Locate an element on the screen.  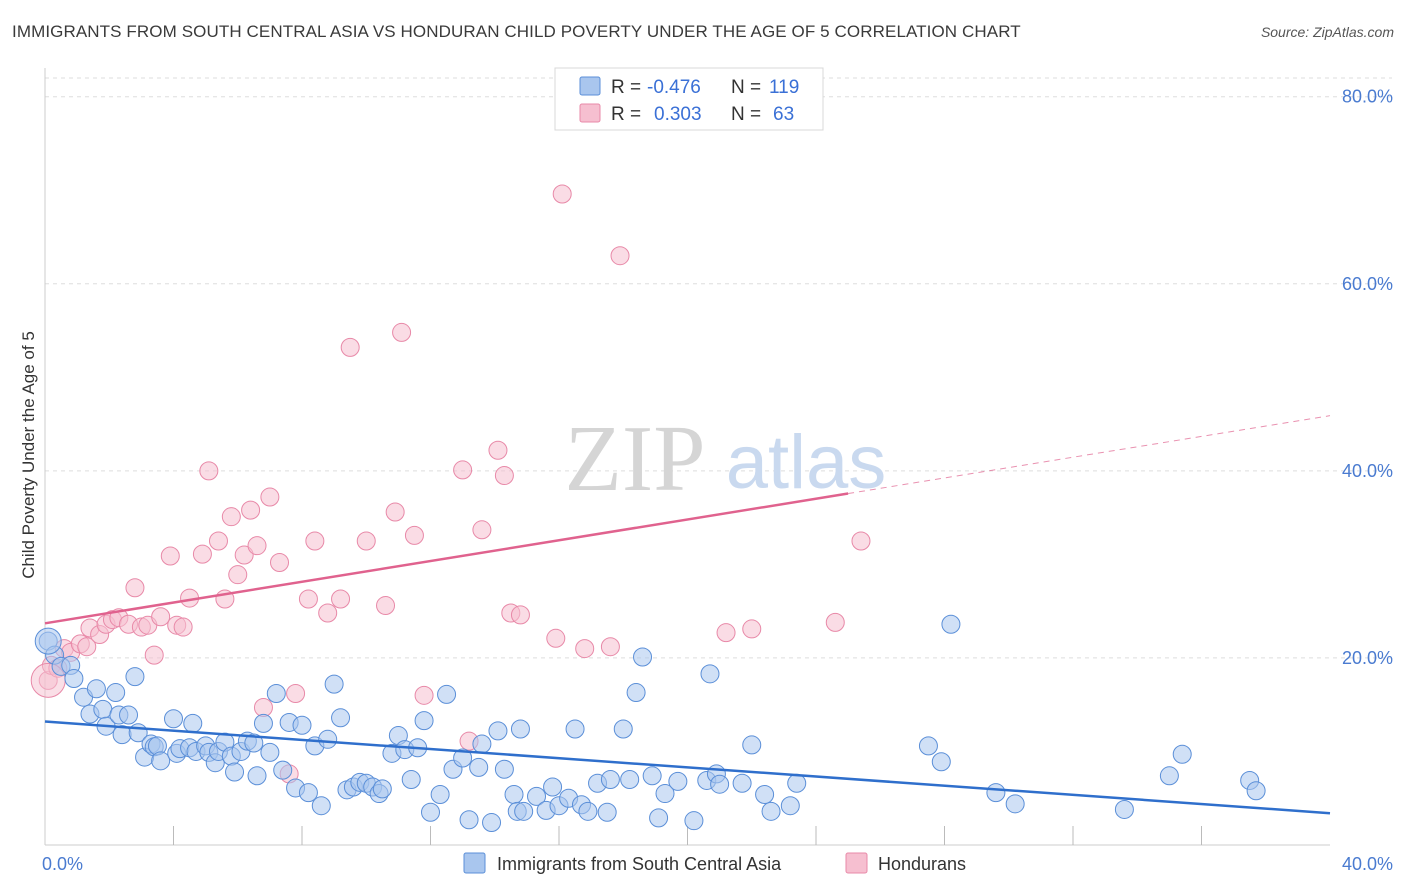
bottom-legend-label-blue: Immigrants from South Central Asia is located at coordinates (639, 864).